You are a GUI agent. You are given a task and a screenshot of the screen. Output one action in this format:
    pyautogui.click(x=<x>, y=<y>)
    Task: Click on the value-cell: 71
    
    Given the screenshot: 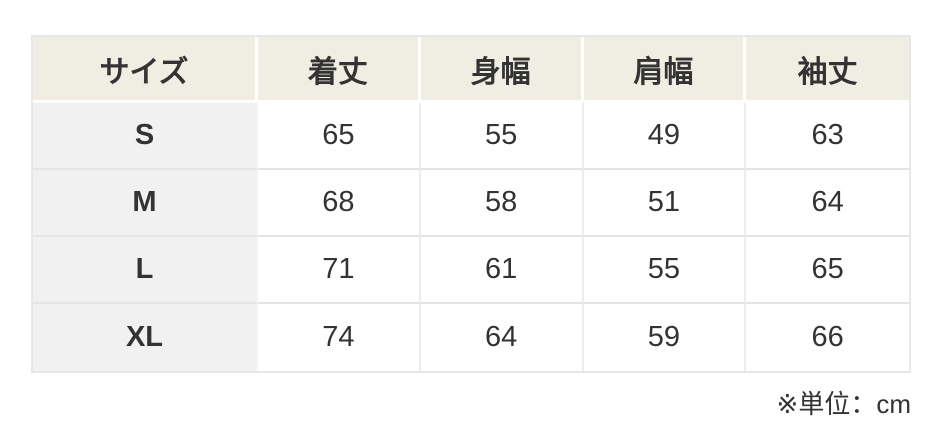 What is the action you would take?
    pyautogui.click(x=339, y=270)
    